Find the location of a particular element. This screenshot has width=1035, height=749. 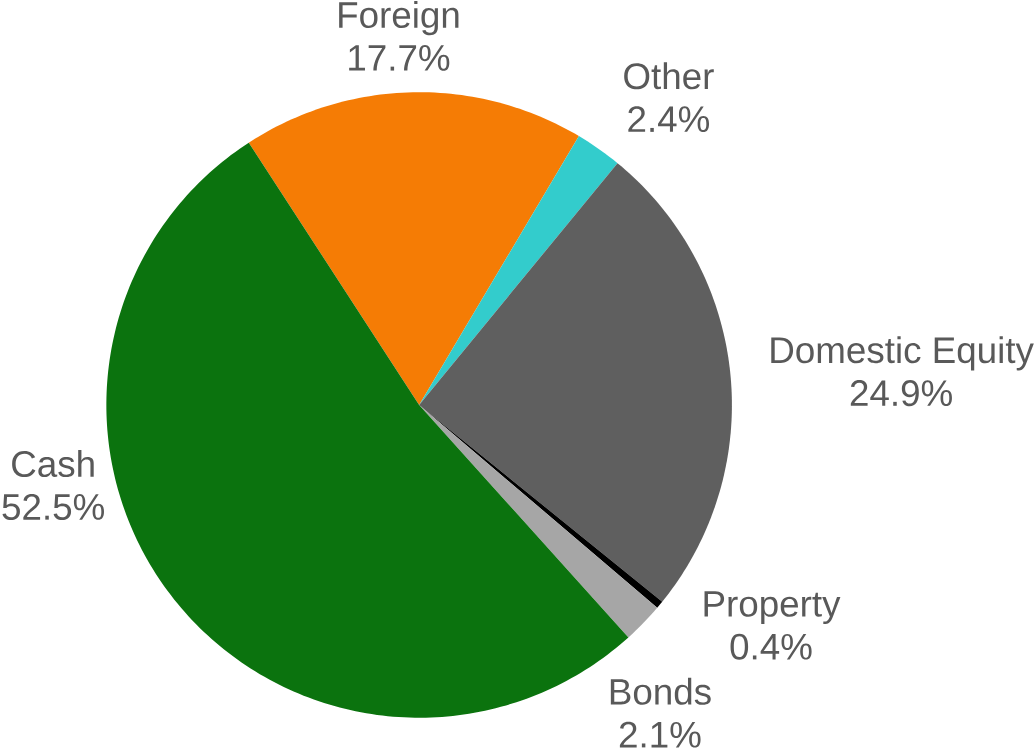

data-label: 52.5% is located at coordinates (53, 507).